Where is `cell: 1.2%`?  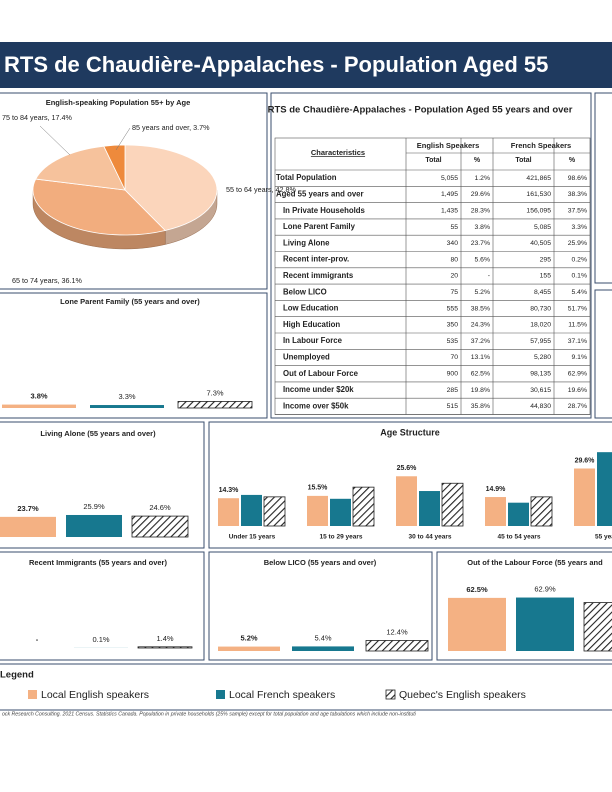 cell: 1.2% is located at coordinates (483, 178).